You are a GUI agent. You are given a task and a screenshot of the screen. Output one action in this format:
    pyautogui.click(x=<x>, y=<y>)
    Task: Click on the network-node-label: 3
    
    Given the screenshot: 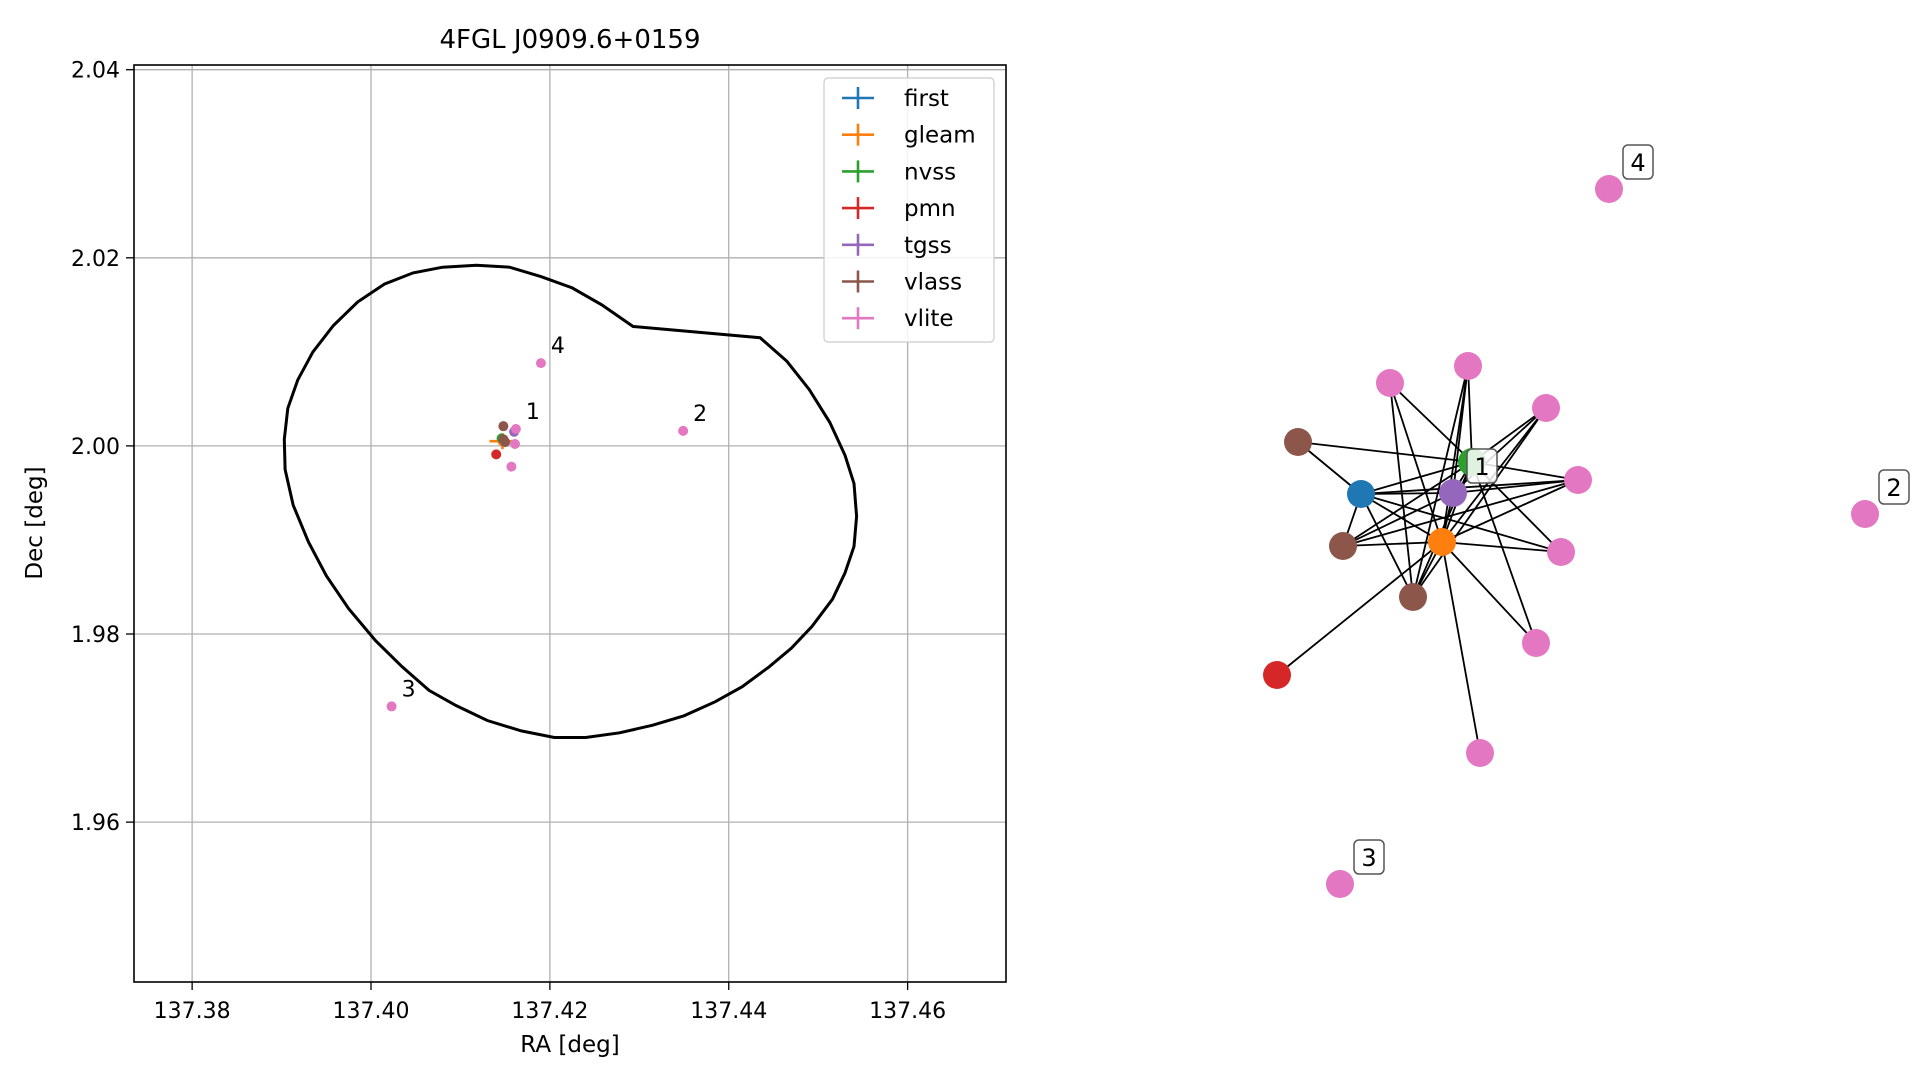 What is the action you would take?
    pyautogui.click(x=1368, y=858)
    